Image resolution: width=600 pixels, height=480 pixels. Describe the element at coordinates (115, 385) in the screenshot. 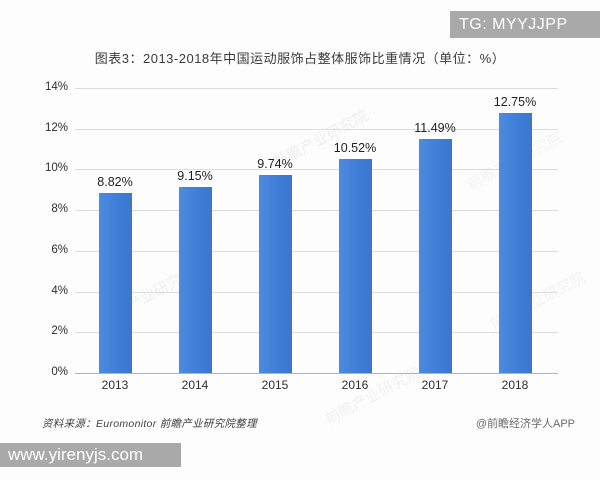

I see `x-axis-label-2013: 2013` at that location.